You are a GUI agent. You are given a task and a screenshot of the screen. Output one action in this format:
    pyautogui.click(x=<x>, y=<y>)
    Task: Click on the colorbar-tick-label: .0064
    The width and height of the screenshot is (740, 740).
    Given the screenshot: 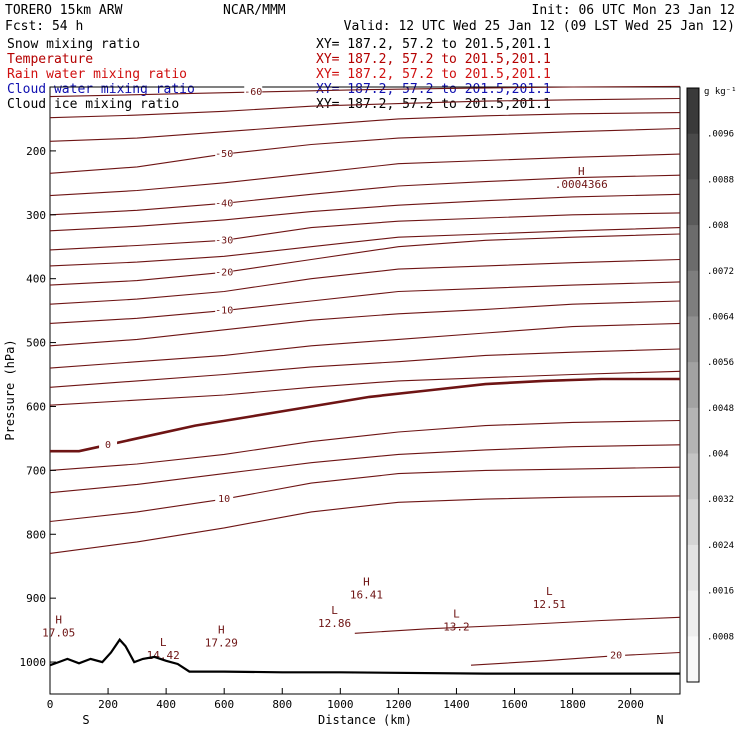 What is the action you would take?
    pyautogui.click(x=720, y=317)
    